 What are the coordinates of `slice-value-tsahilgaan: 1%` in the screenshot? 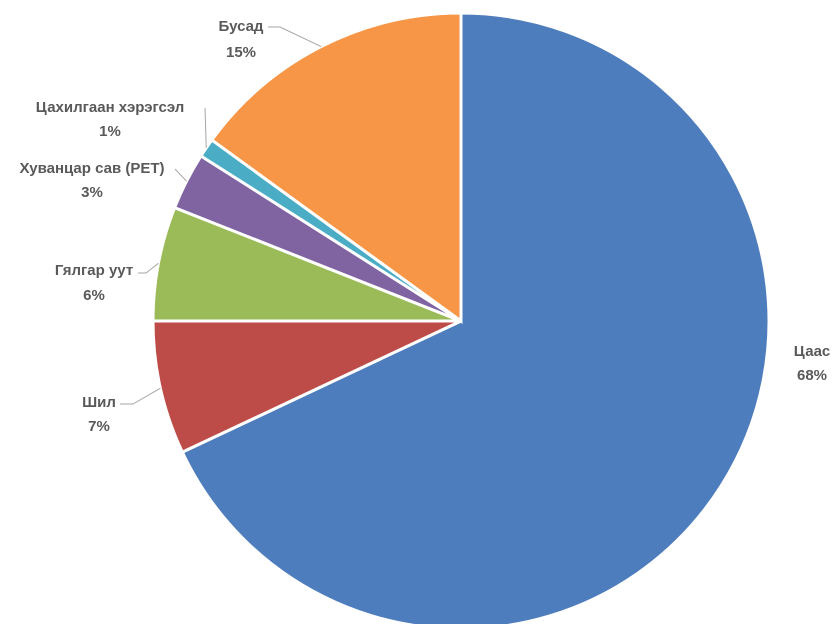 It's located at (110, 131).